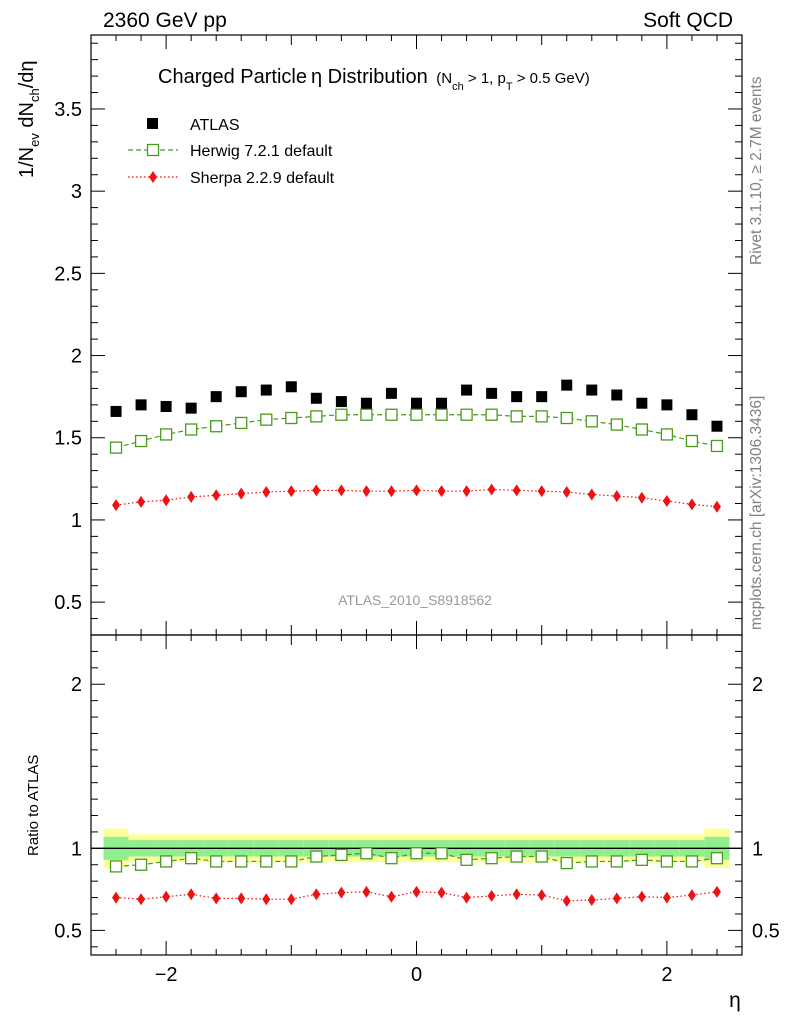 The width and height of the screenshot is (786, 1024). Describe the element at coordinates (666, 975) in the screenshot. I see `x-tick-label: 2` at that location.